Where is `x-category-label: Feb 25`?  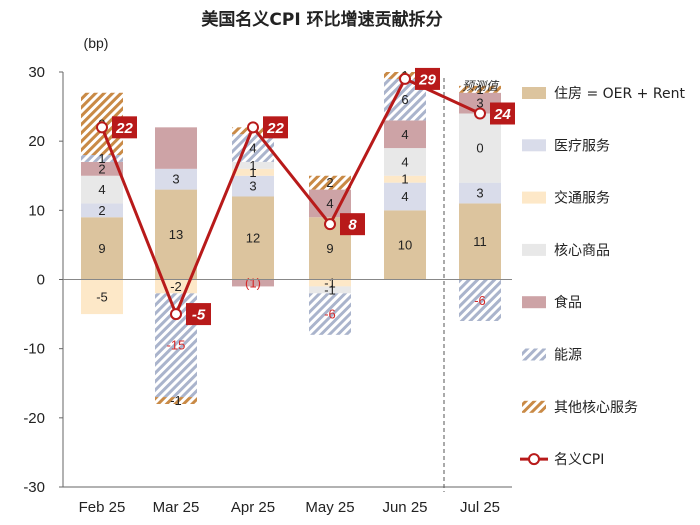
x-category-label: Feb 25 is located at coordinates (102, 507).